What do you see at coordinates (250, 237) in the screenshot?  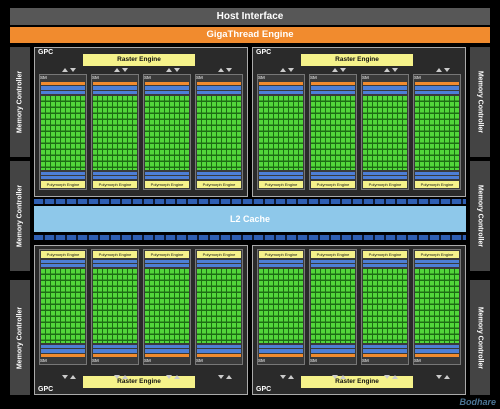 I see `memory-bus-bottom` at bounding box center [250, 237].